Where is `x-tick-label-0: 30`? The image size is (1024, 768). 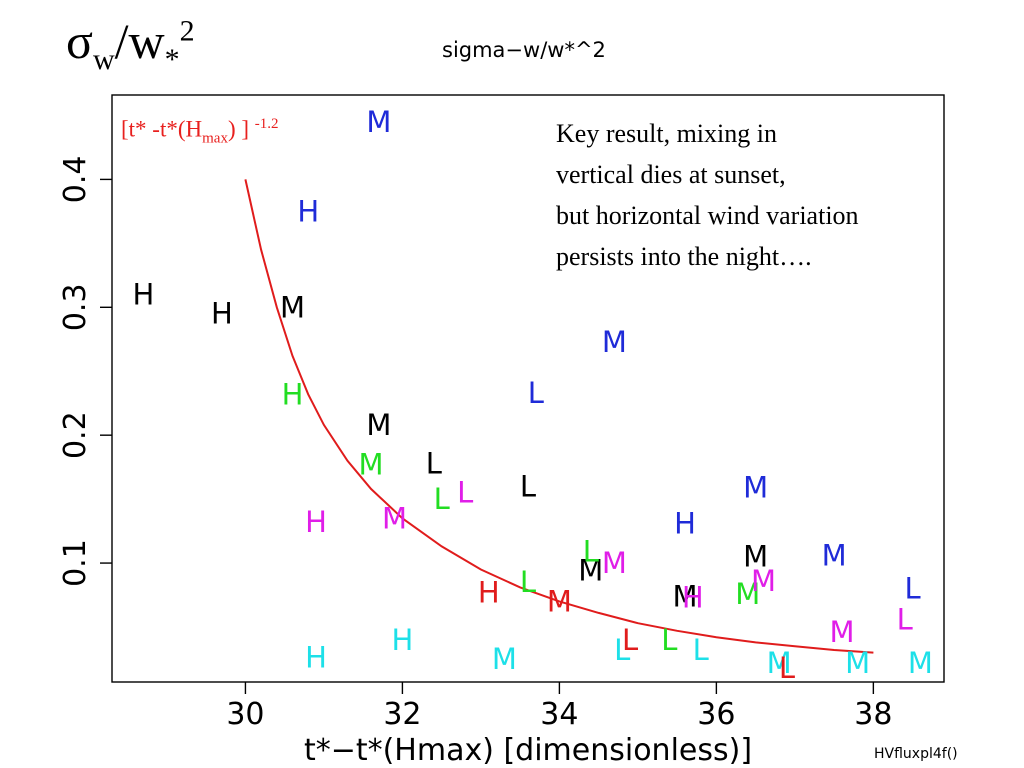
x-tick-label-0: 30 is located at coordinates (245, 714).